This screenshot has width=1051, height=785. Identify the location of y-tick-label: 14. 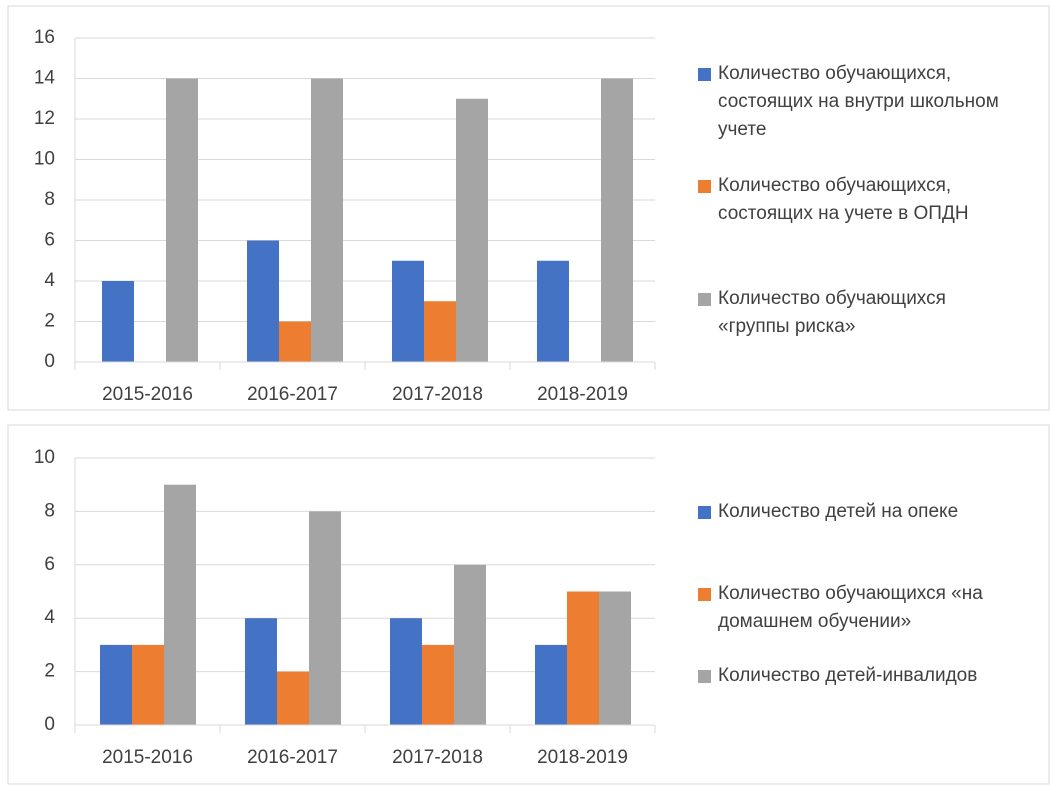
(45, 78).